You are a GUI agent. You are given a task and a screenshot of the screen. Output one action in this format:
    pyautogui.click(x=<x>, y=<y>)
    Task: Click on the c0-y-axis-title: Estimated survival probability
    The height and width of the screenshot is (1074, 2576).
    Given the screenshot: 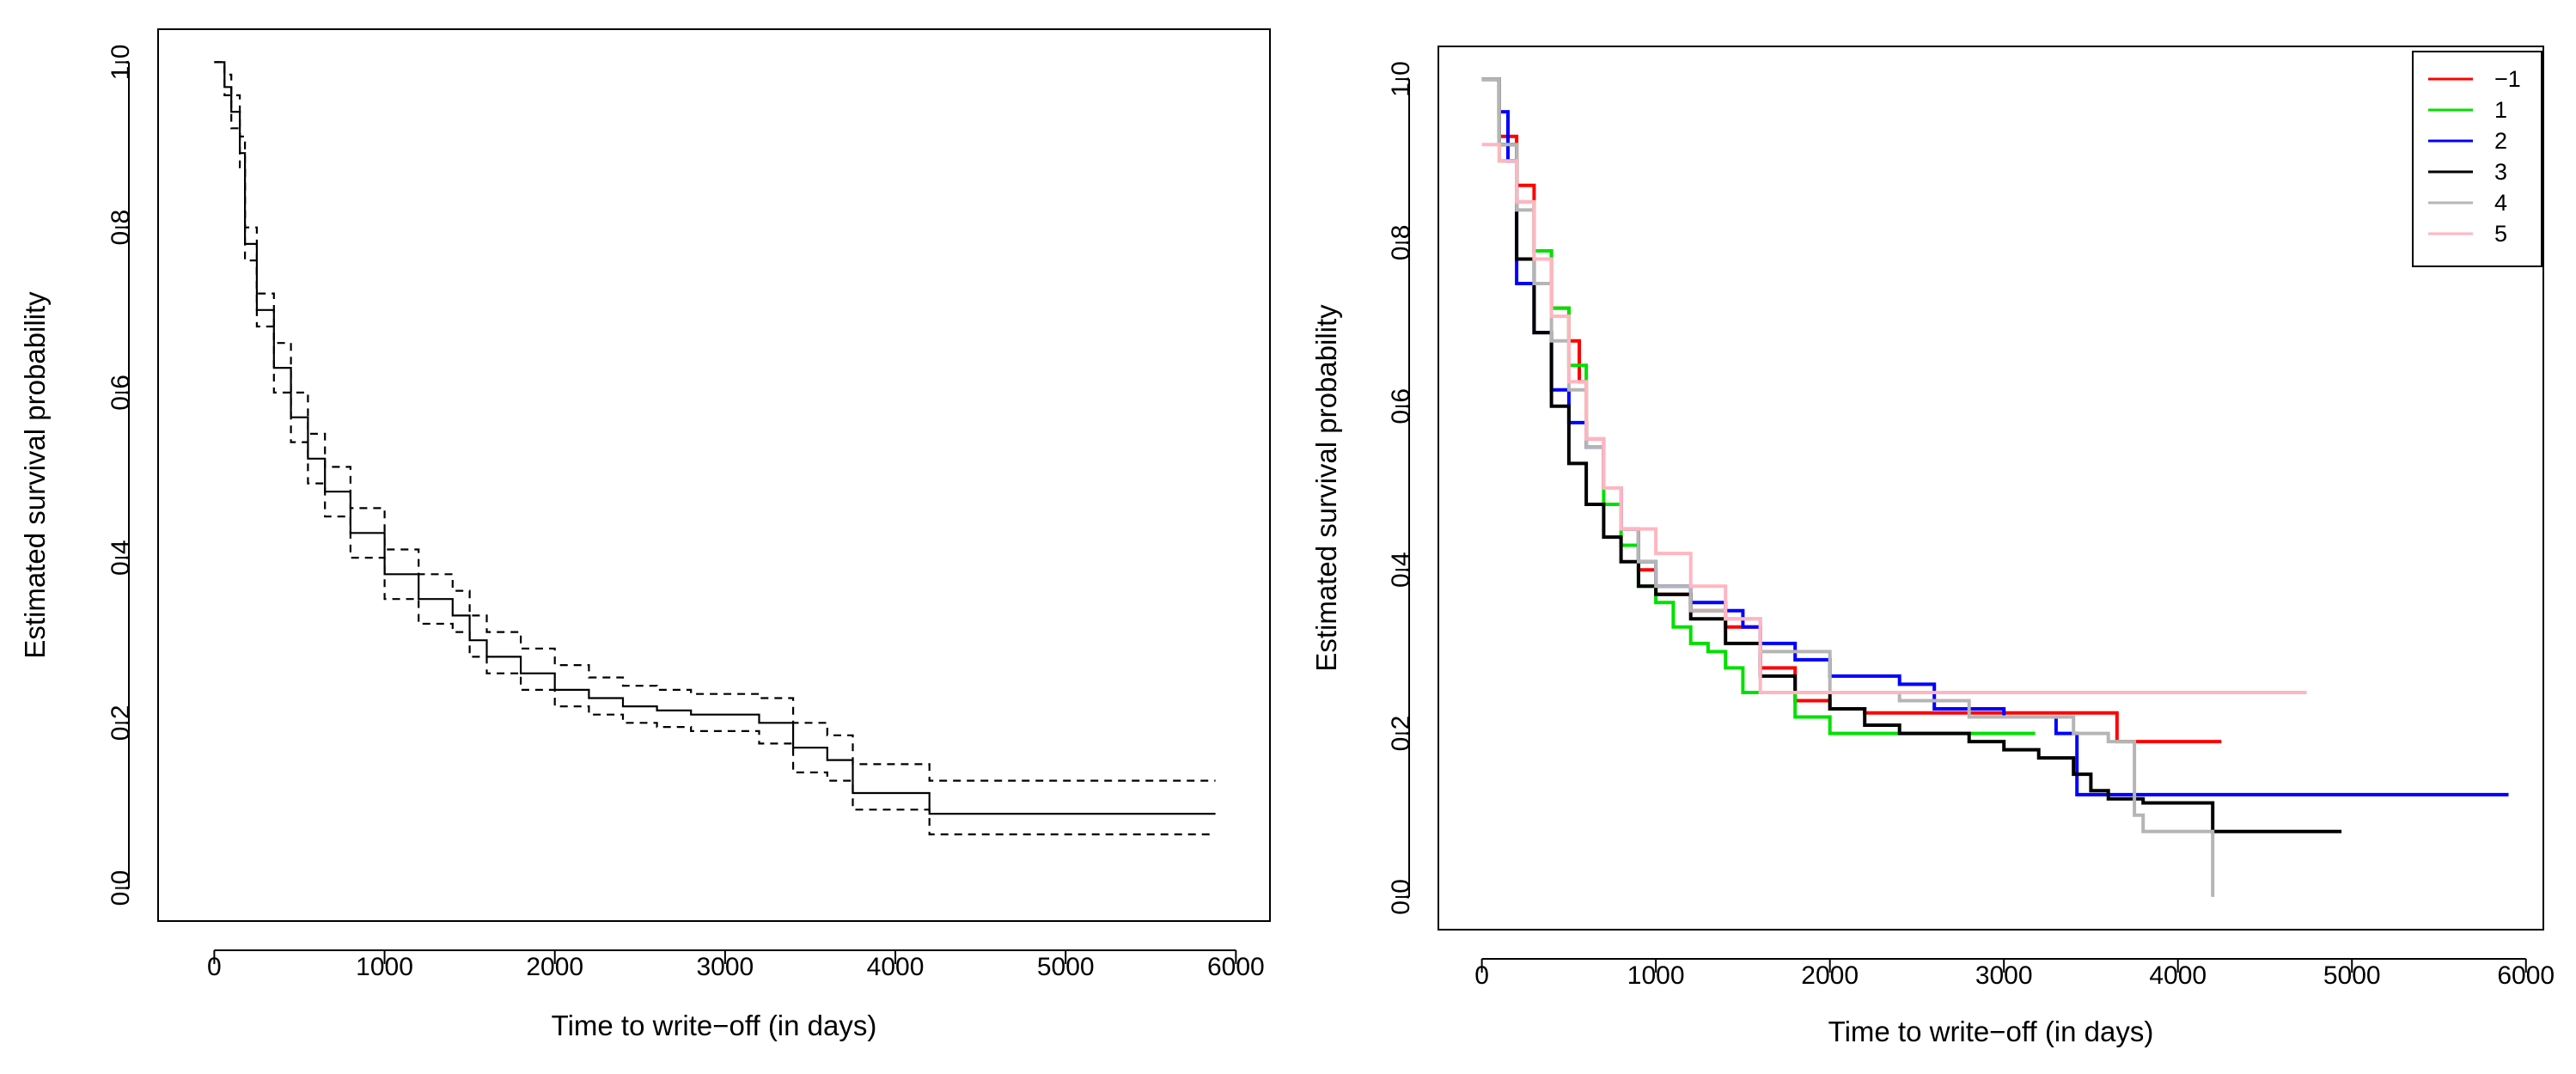 What is the action you would take?
    pyautogui.click(x=35, y=475)
    